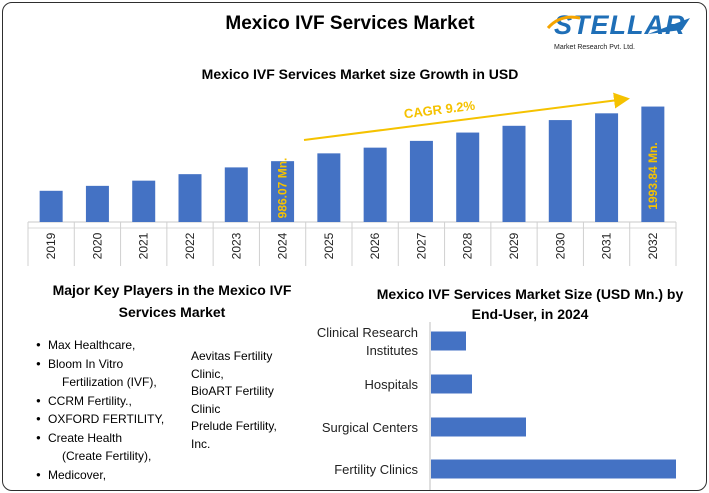  Describe the element at coordinates (111, 345) in the screenshot. I see `key-player-item: Max Healthcare,` at that location.